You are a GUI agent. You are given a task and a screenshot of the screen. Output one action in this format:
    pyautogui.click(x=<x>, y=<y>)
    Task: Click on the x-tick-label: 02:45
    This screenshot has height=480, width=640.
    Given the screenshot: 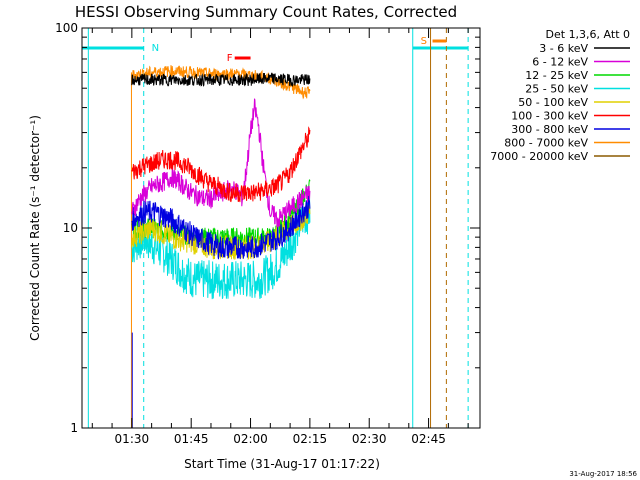 What is the action you would take?
    pyautogui.click(x=428, y=439)
    